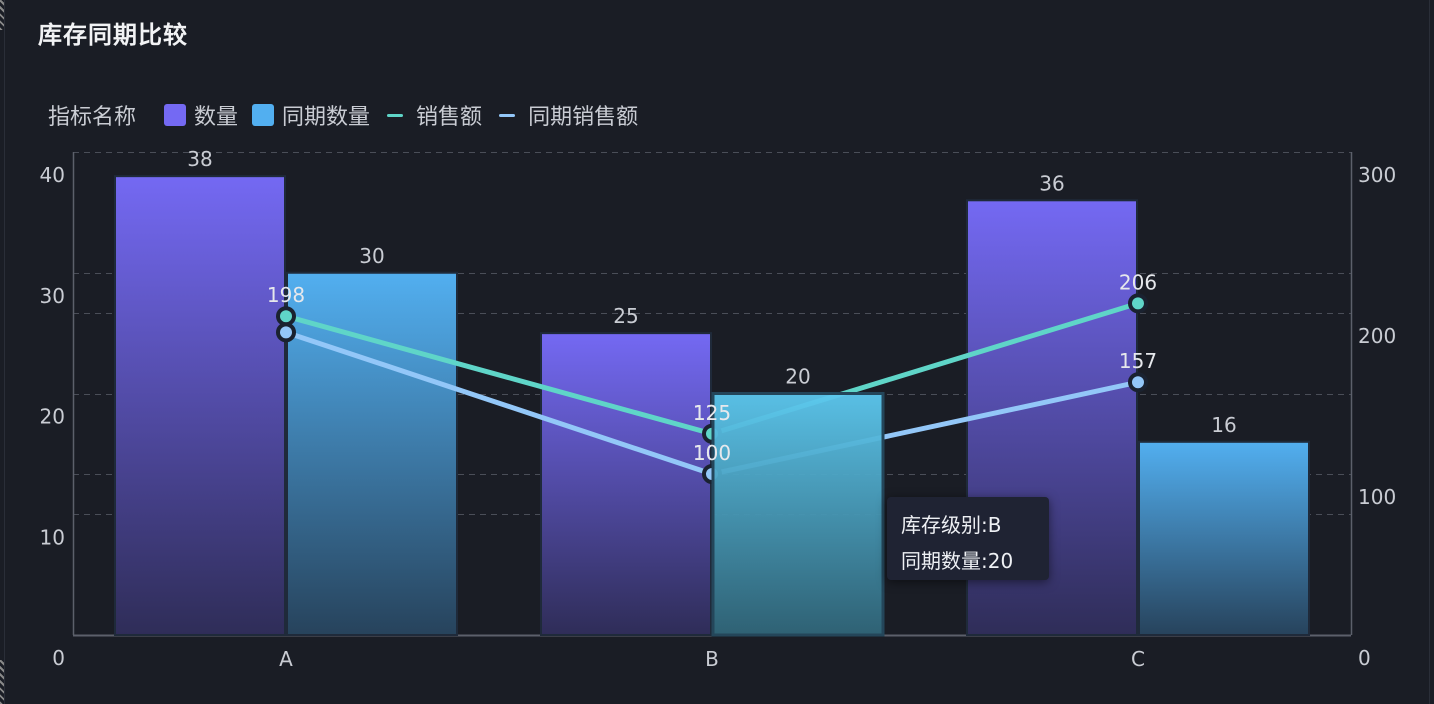 The height and width of the screenshot is (704, 1434). What do you see at coordinates (286, 295) in the screenshot?
I see `line-value-label: 198` at bounding box center [286, 295].